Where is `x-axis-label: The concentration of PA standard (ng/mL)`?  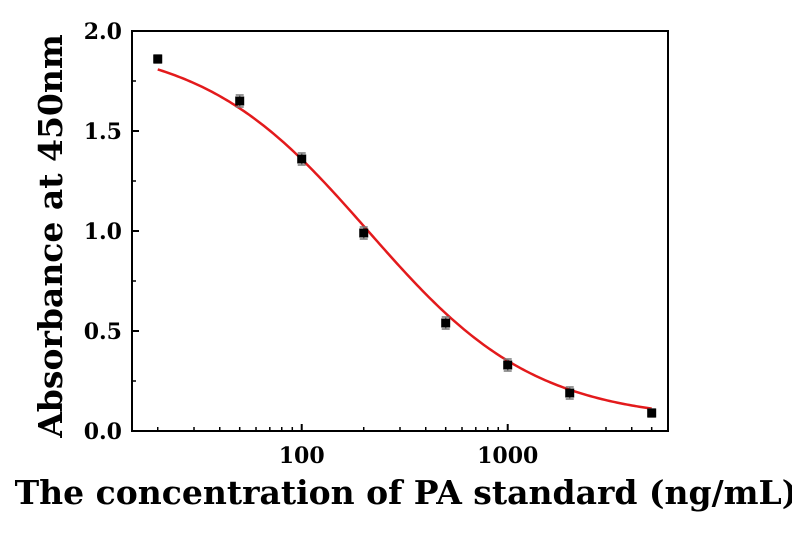
x-axis-label: The concentration of PA standard (ng/mL) is located at coordinates (403, 492).